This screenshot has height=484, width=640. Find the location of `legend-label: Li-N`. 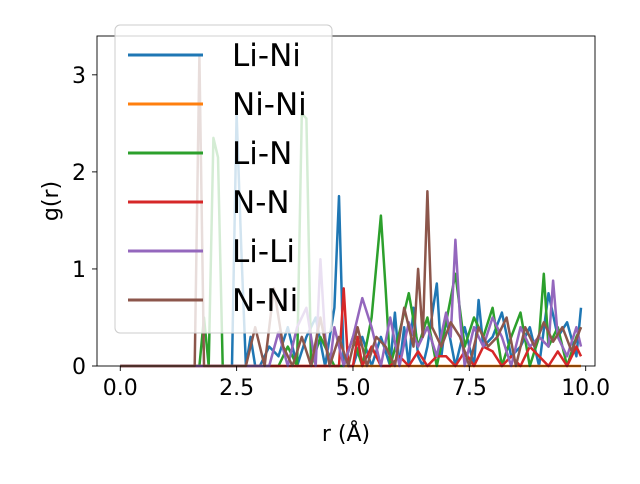

legend-label: Li-N is located at coordinates (262, 154).